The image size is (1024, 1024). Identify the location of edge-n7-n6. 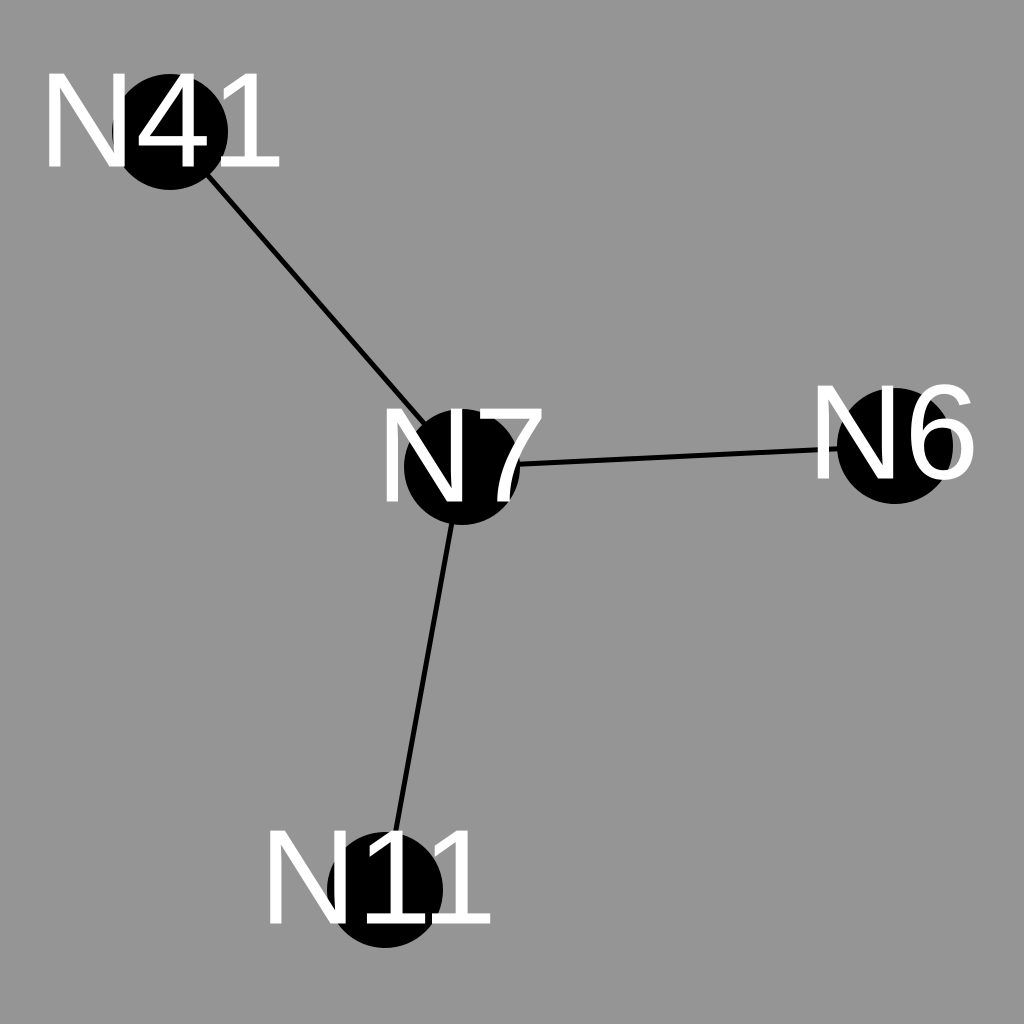
(678, 456).